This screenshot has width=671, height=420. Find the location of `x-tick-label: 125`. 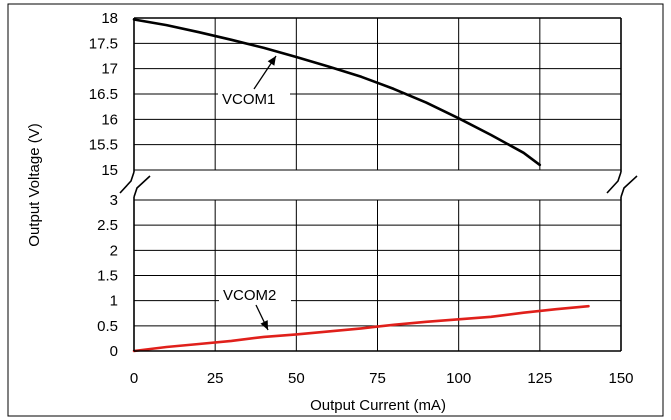

x-tick-label: 125 is located at coordinates (539, 378).